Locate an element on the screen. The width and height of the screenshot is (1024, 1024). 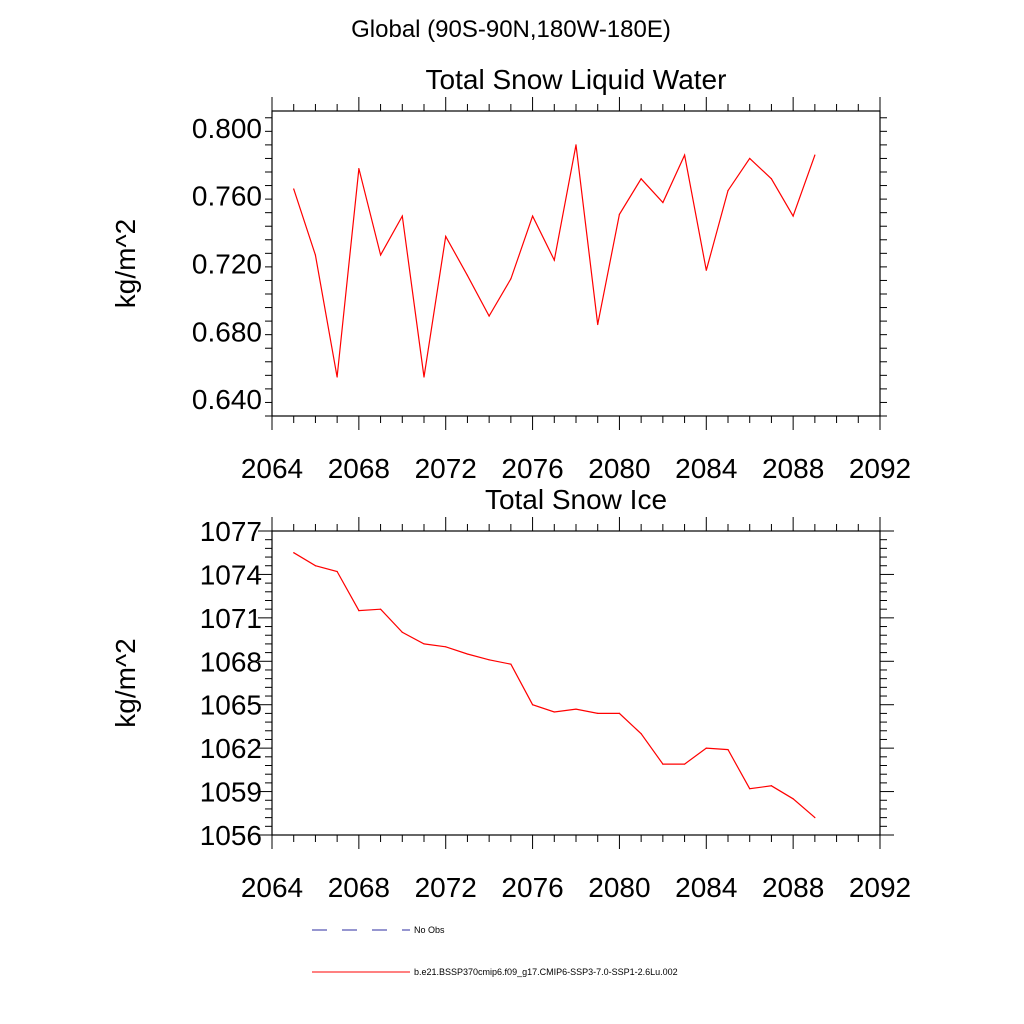
chart-title: Total Snow Ice is located at coordinates (576, 499).